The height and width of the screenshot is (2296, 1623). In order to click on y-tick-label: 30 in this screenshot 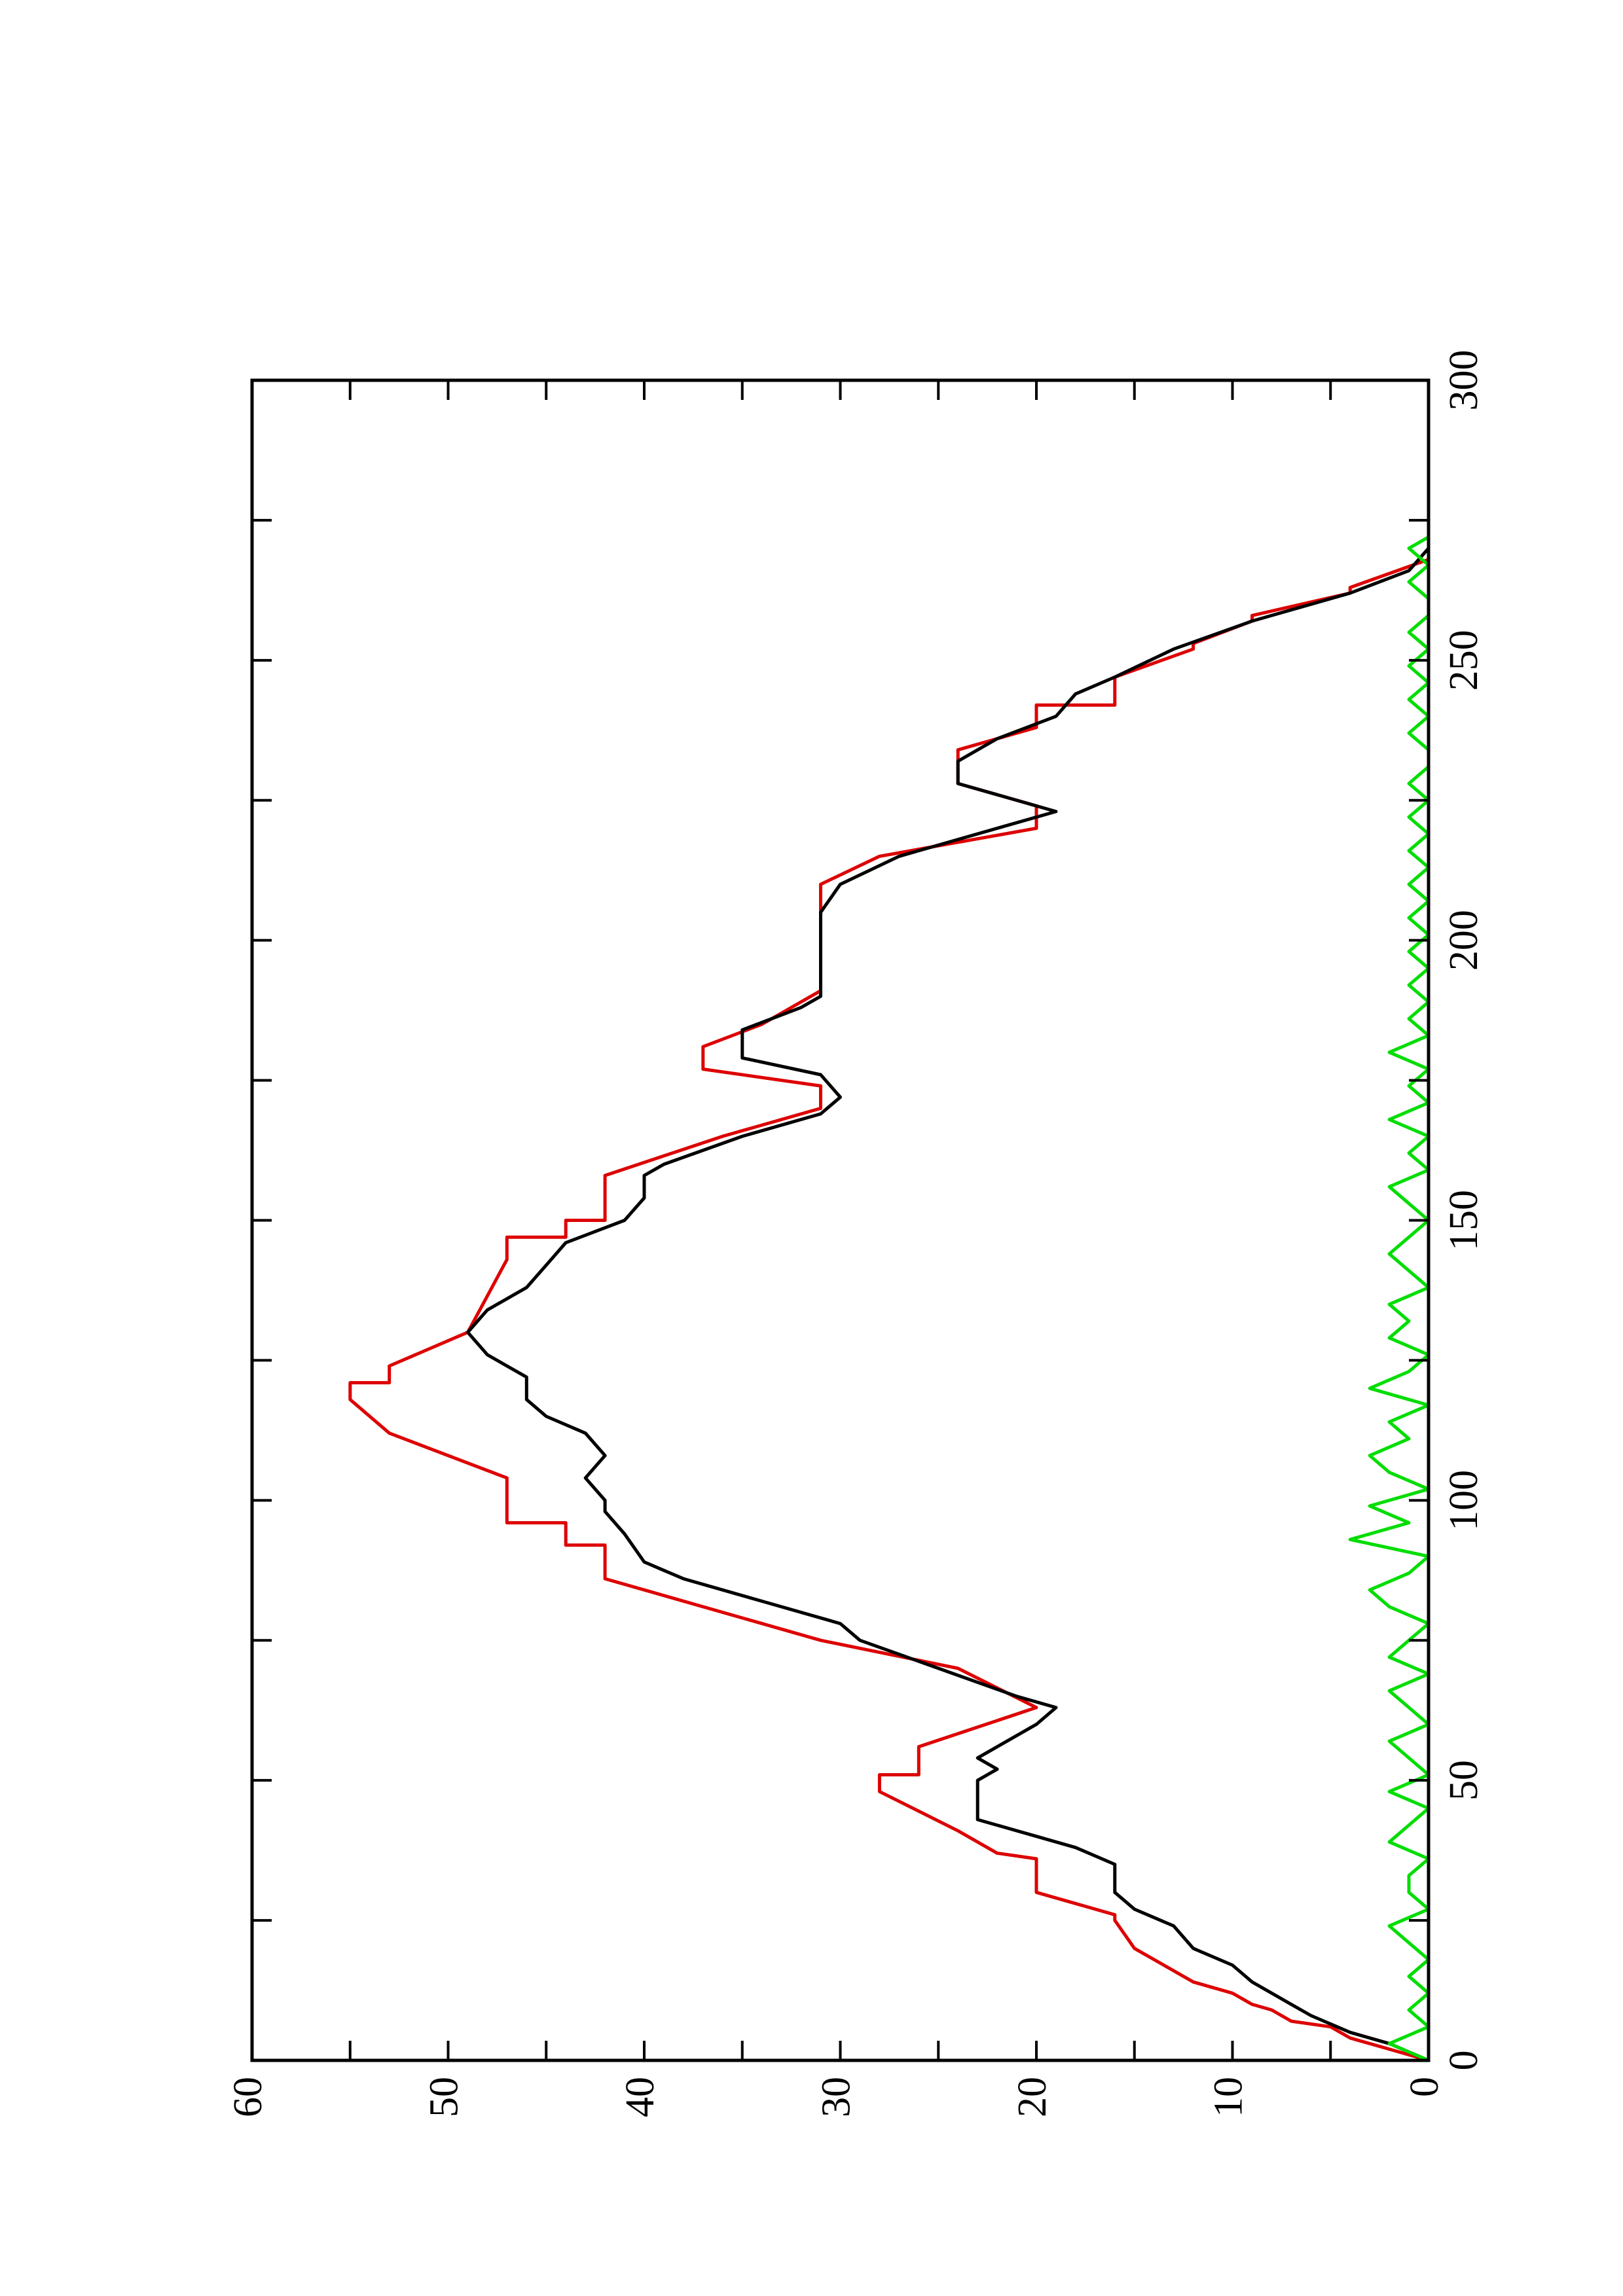, I will do `click(836, 2097)`.